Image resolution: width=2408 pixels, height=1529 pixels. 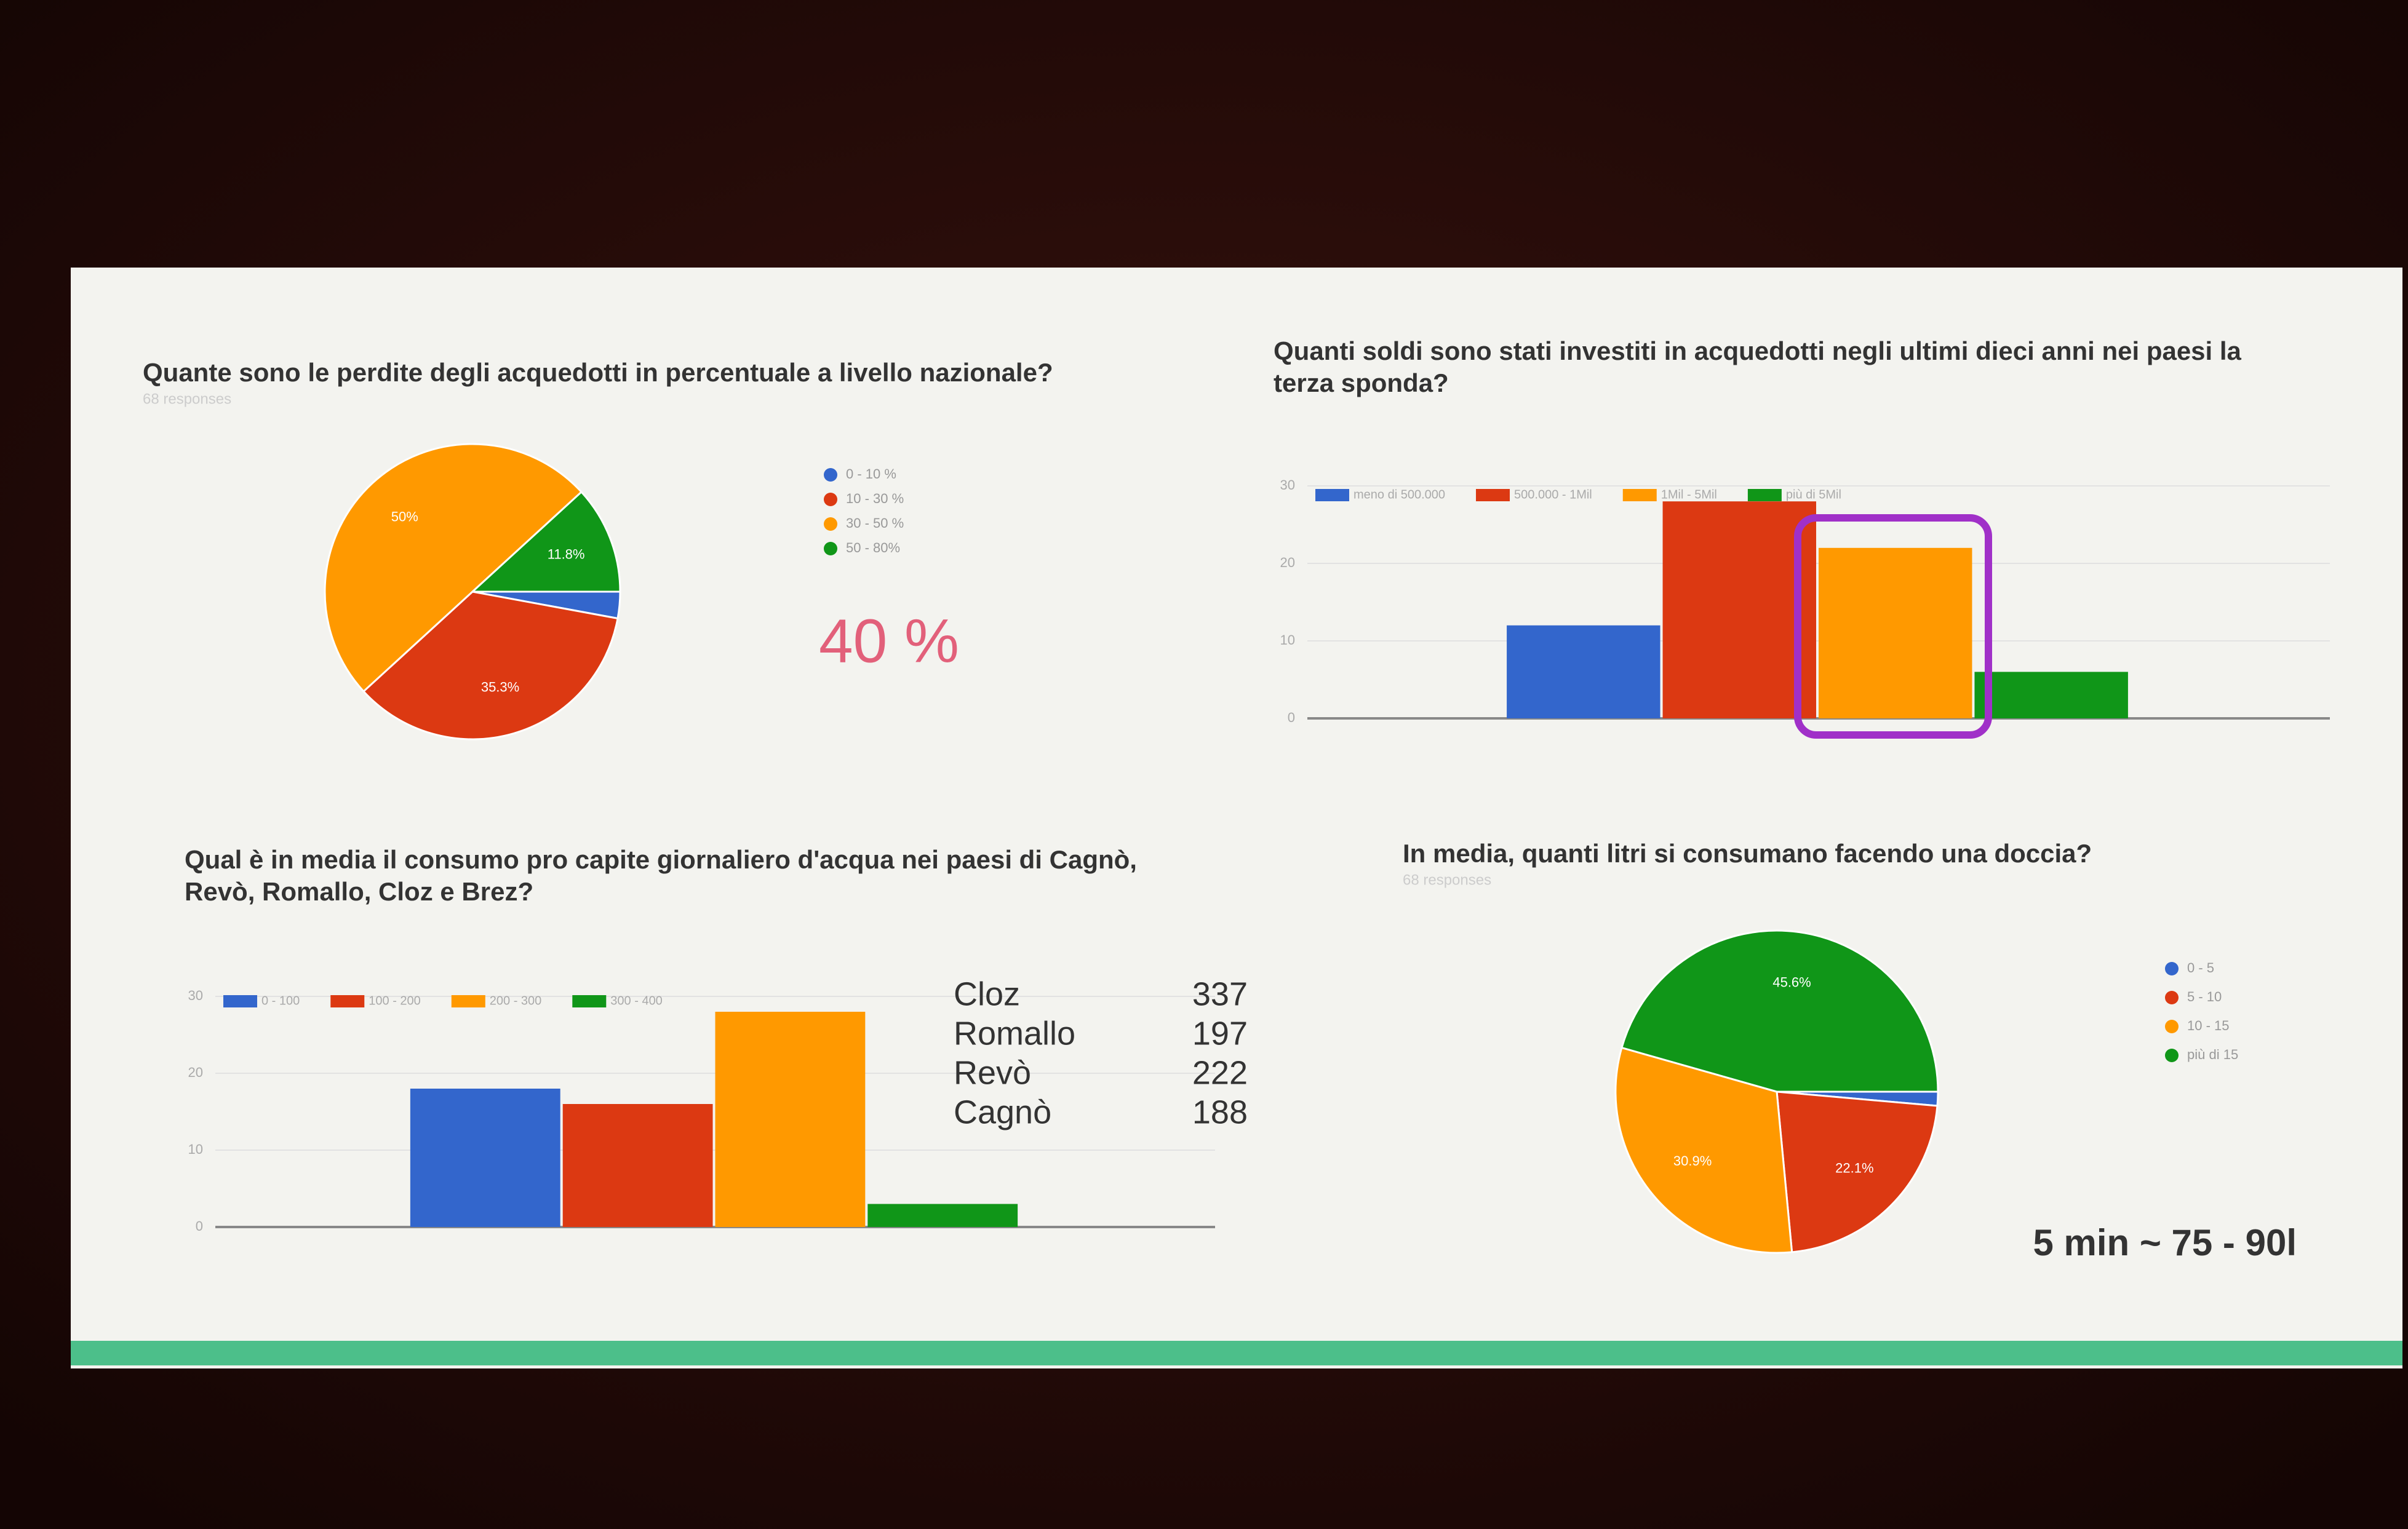 I want to click on legend-label: più di 15, so click(x=2212, y=1054).